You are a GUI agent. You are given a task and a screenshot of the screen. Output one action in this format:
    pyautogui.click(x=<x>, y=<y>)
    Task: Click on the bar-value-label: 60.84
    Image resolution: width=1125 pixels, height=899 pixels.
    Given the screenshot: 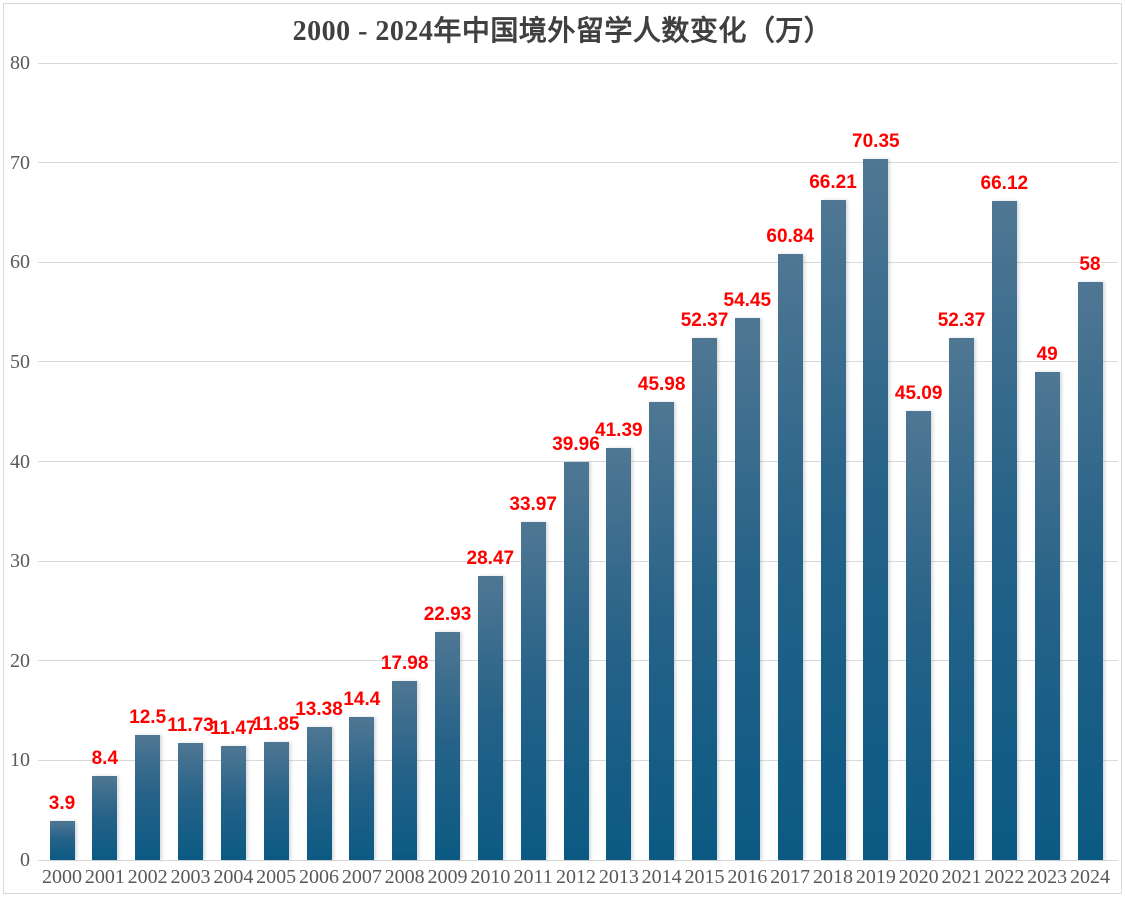 What is the action you would take?
    pyautogui.click(x=790, y=236)
    